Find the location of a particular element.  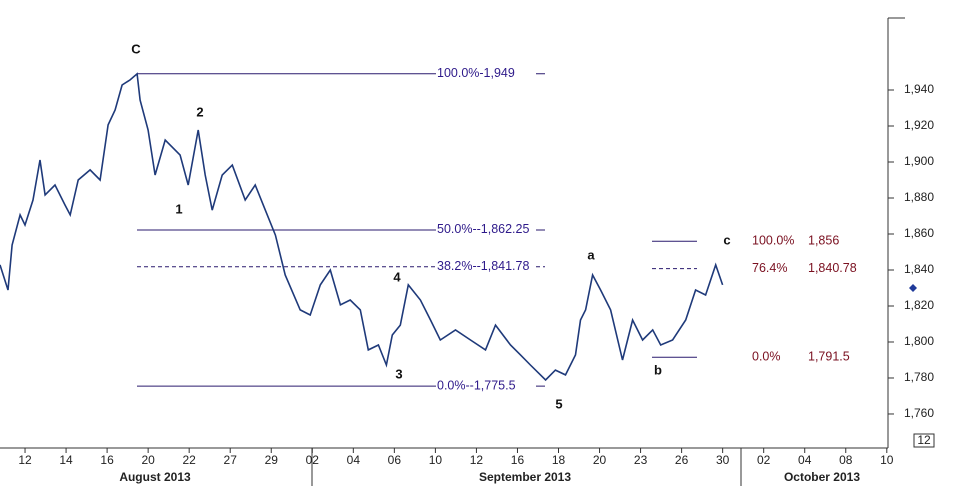

y-tick-label: 1,780 is located at coordinates (919, 377).